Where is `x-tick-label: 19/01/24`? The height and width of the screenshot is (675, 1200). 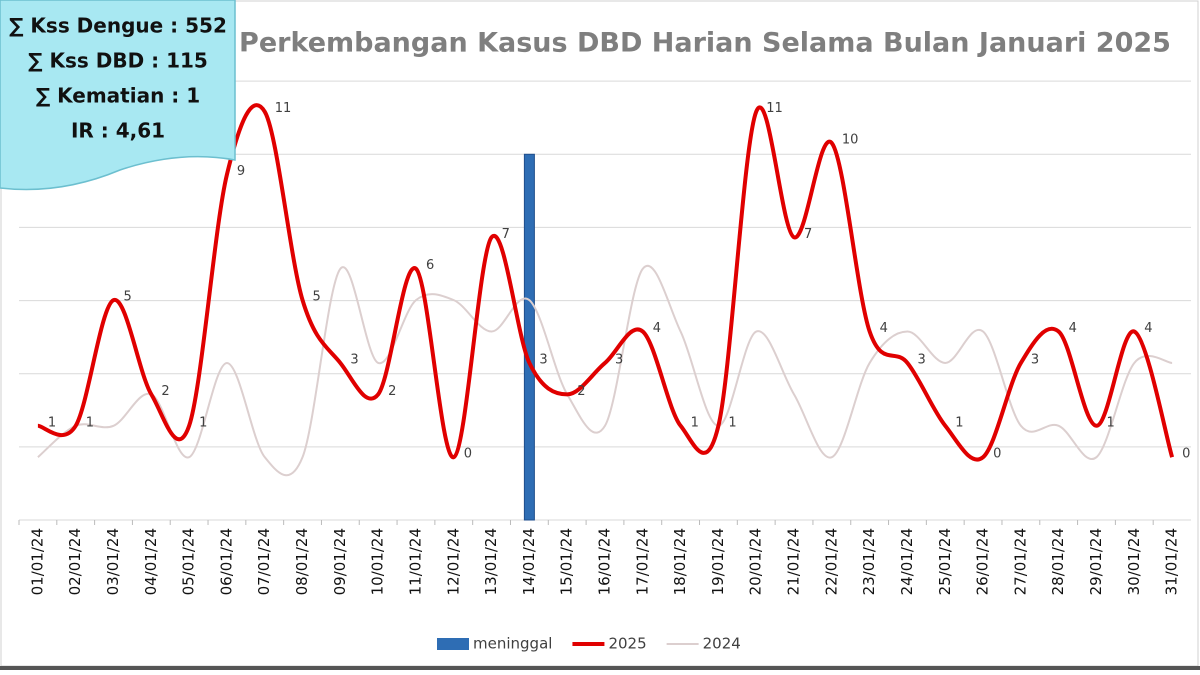
x-tick-label: 19/01/24 is located at coordinates (718, 561).